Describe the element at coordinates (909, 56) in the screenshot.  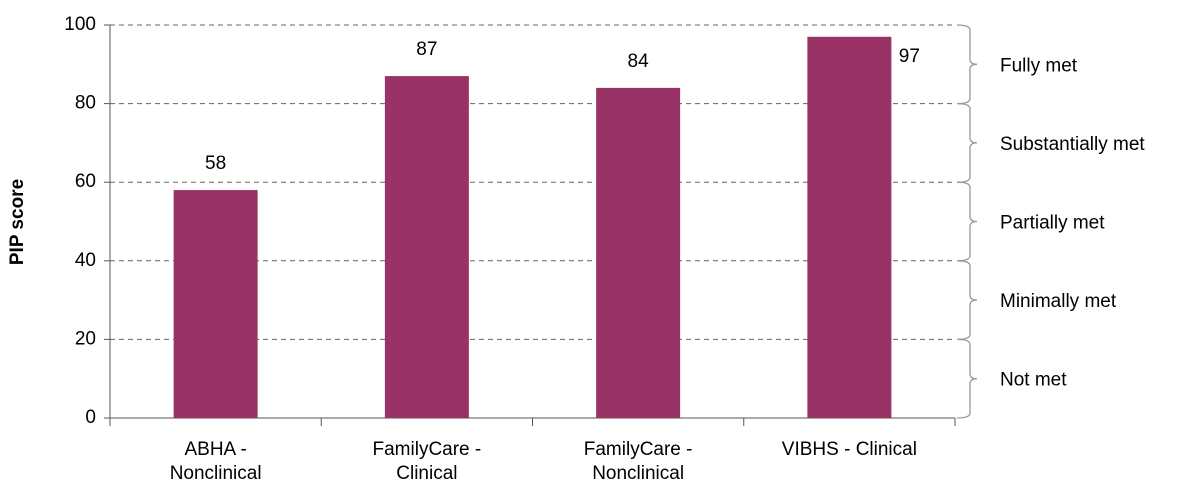
I see `value-label: 97` at that location.